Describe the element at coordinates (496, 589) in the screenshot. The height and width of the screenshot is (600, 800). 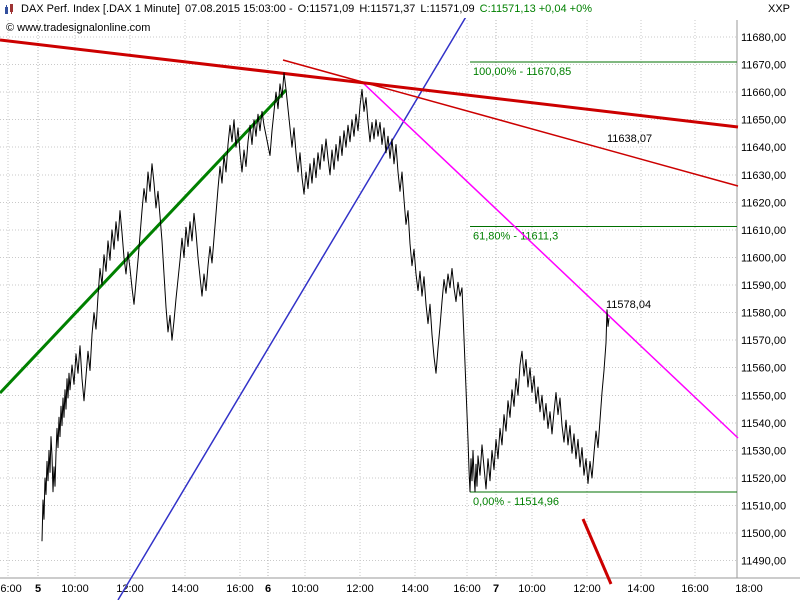
I see `x-axis-label: 7` at that location.